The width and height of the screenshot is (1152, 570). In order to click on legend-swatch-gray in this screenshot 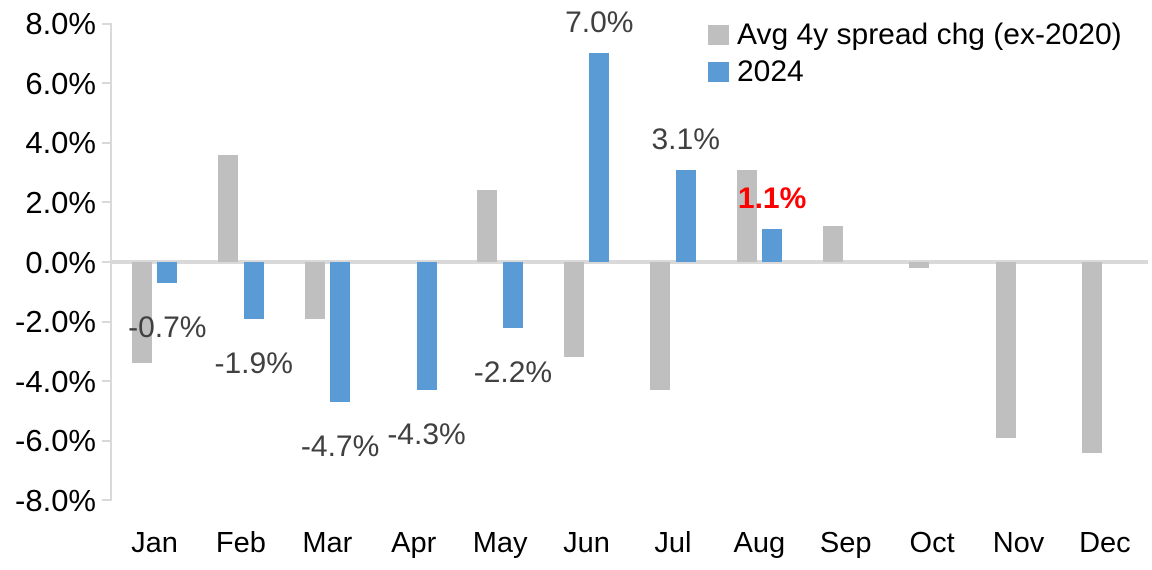, I will do `click(718, 34)`.